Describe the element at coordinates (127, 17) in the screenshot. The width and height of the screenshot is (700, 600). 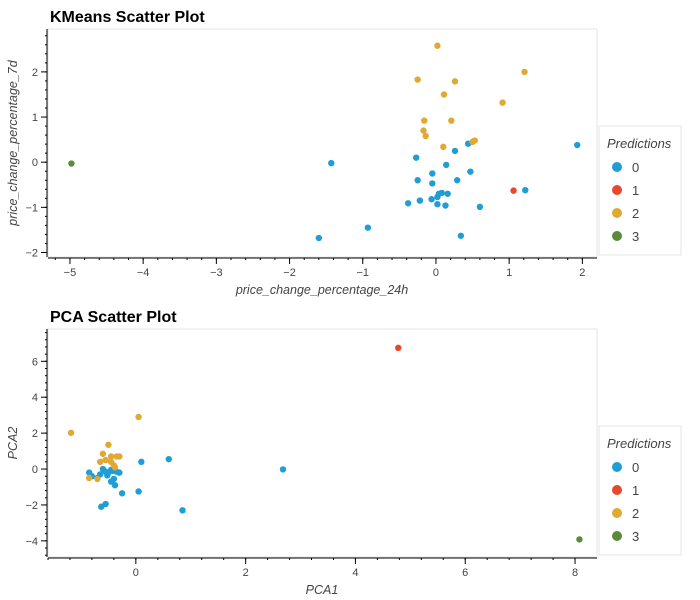
I see `kmeans-chart-title: KMeans Scatter Plot` at that location.